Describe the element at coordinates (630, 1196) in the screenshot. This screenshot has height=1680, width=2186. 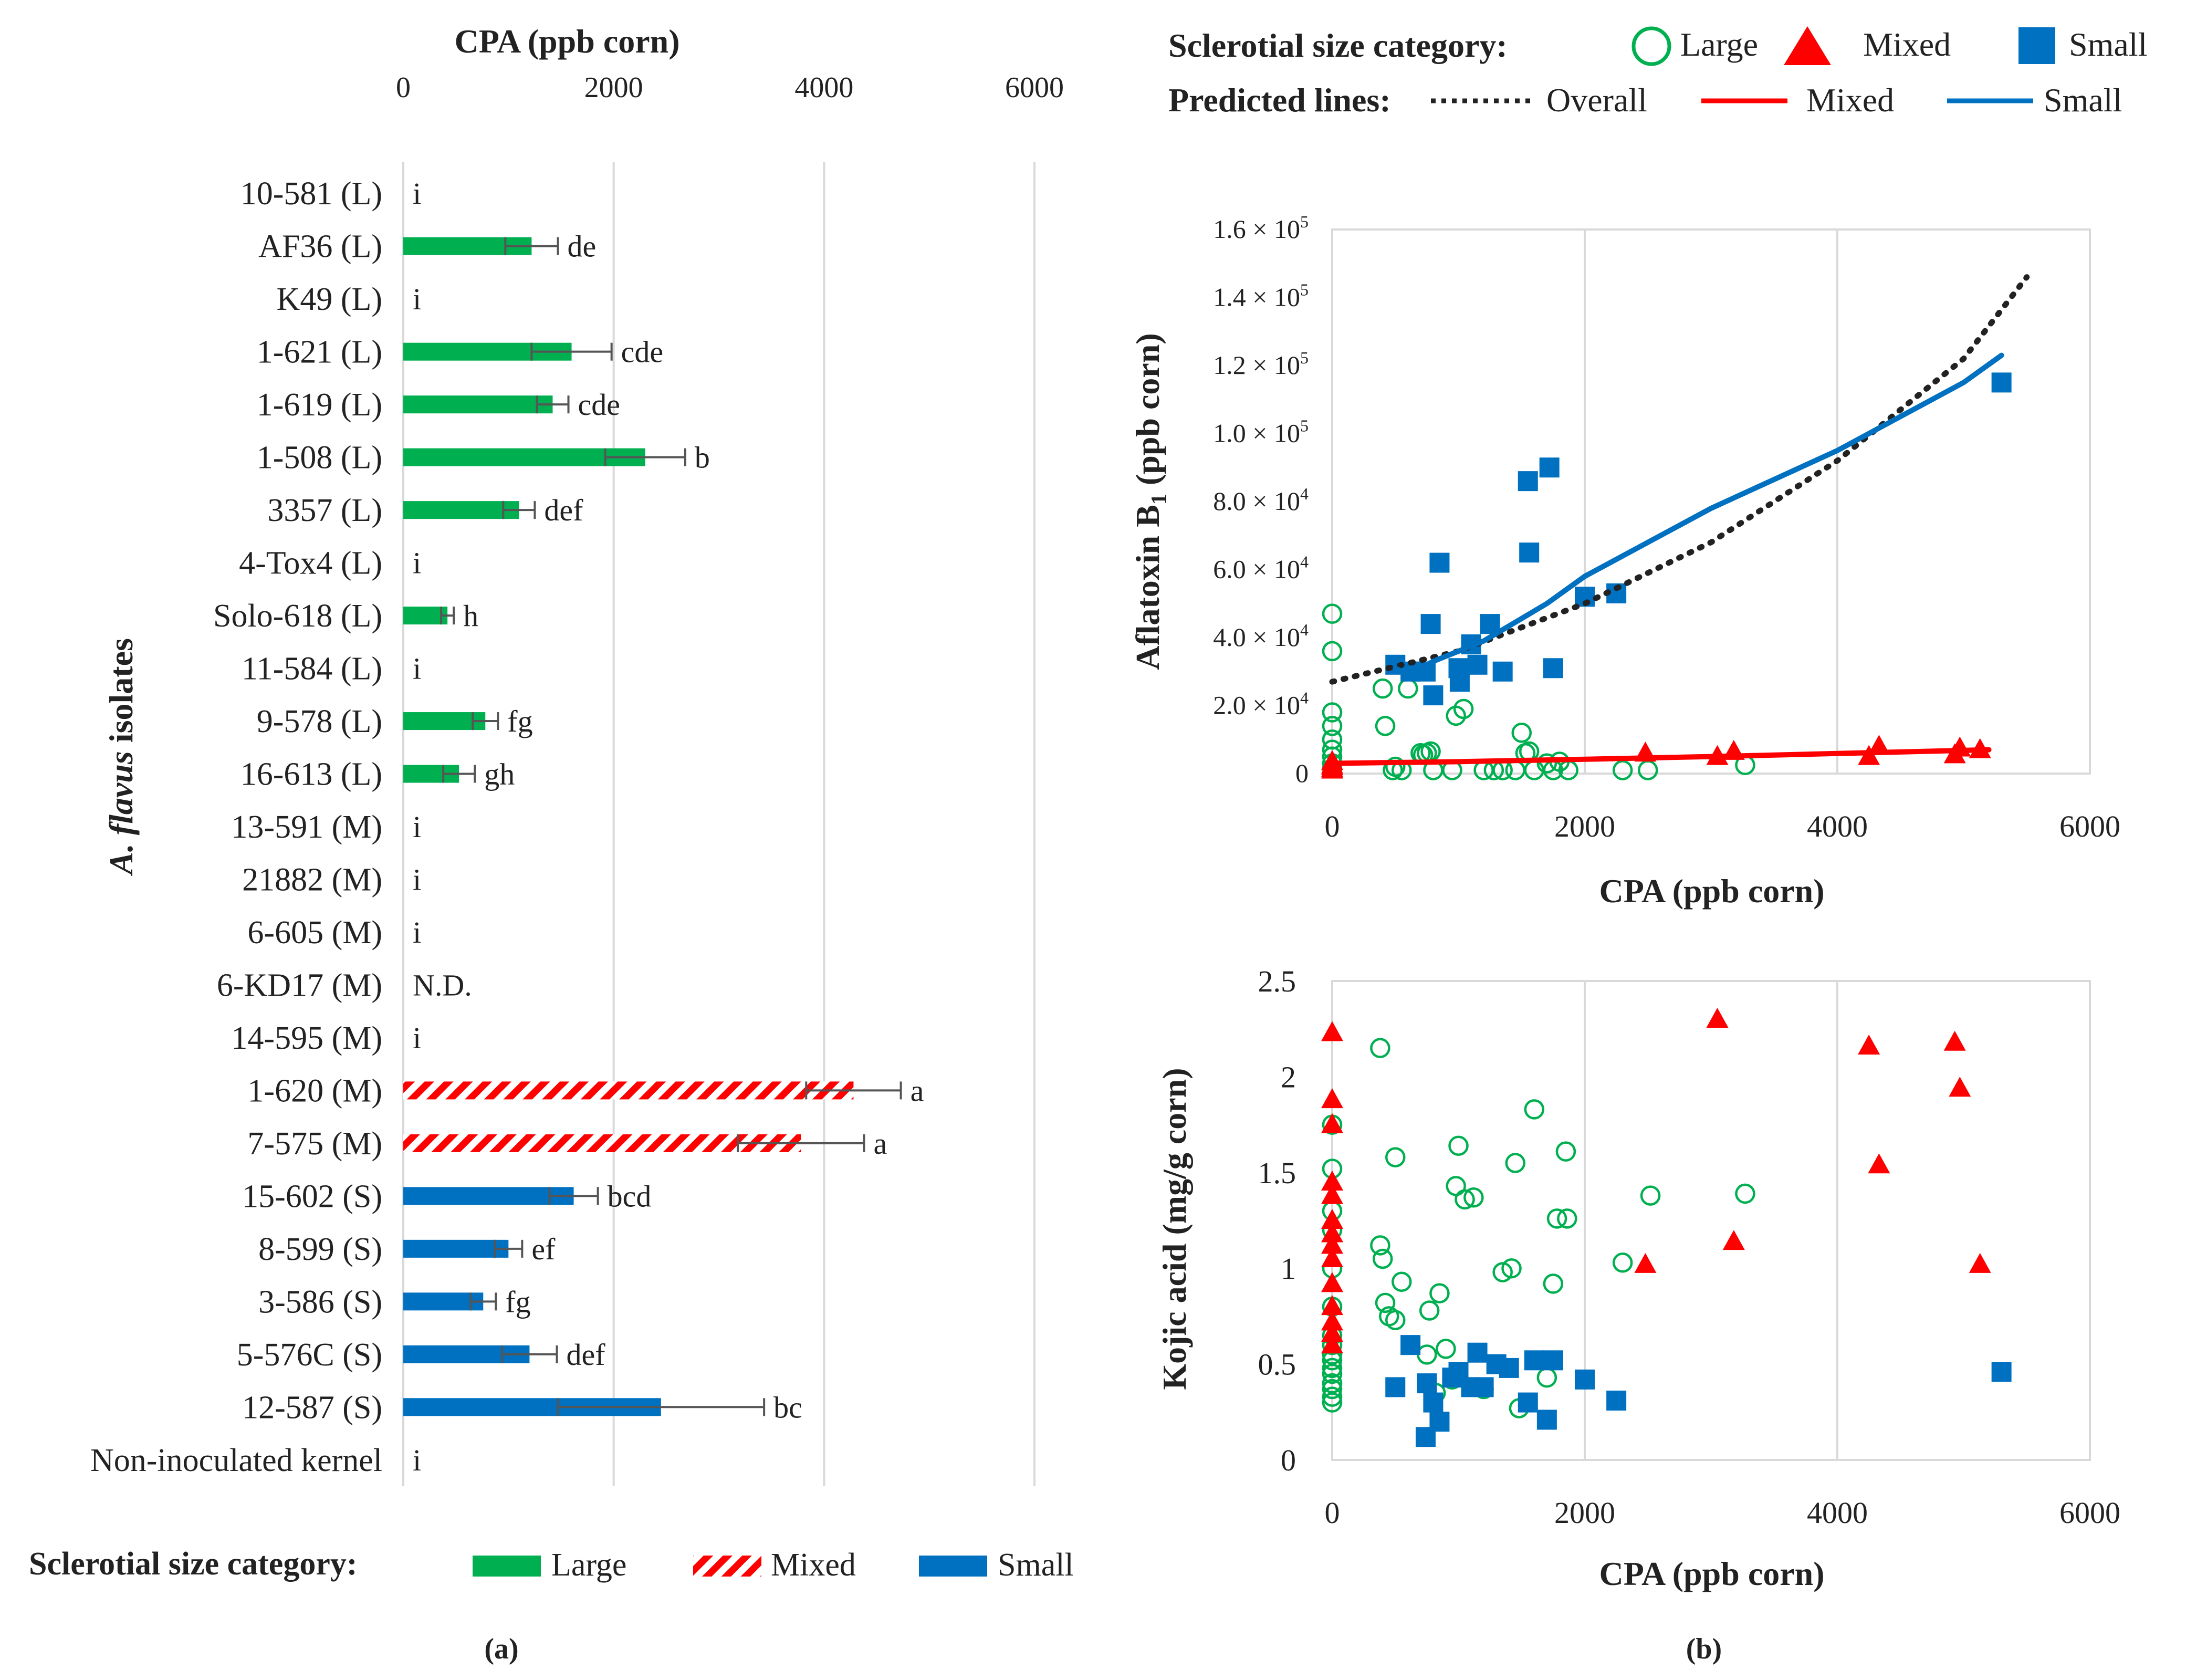
I see `chart-a-significance-letter: bcd` at that location.